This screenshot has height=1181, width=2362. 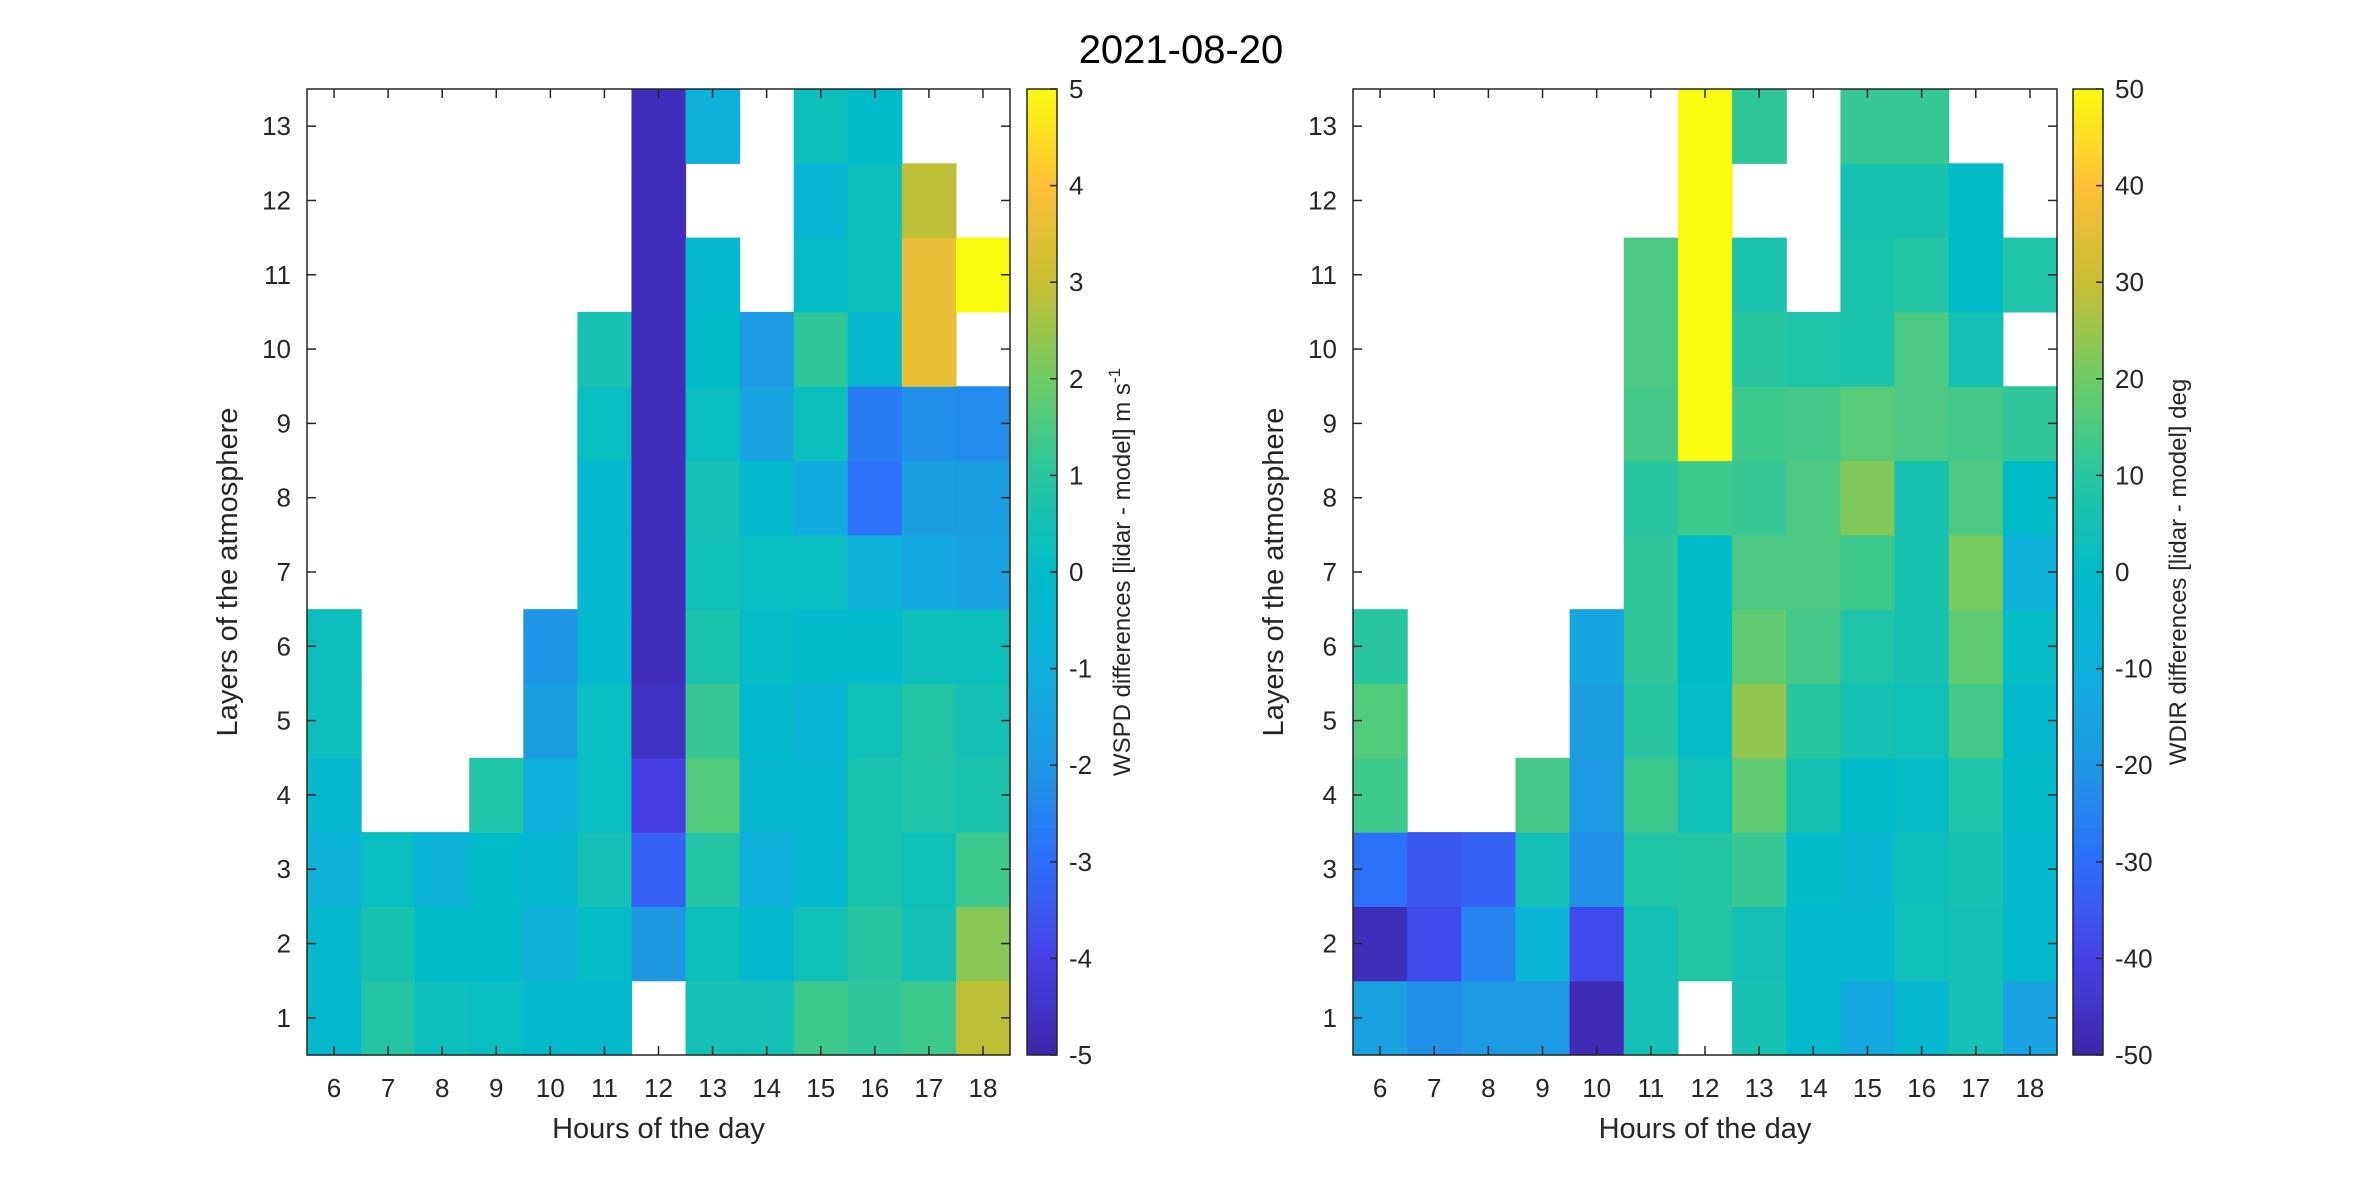 What do you see at coordinates (228, 572) in the screenshot?
I see `y-axis-label: Layers of the atmosphere` at bounding box center [228, 572].